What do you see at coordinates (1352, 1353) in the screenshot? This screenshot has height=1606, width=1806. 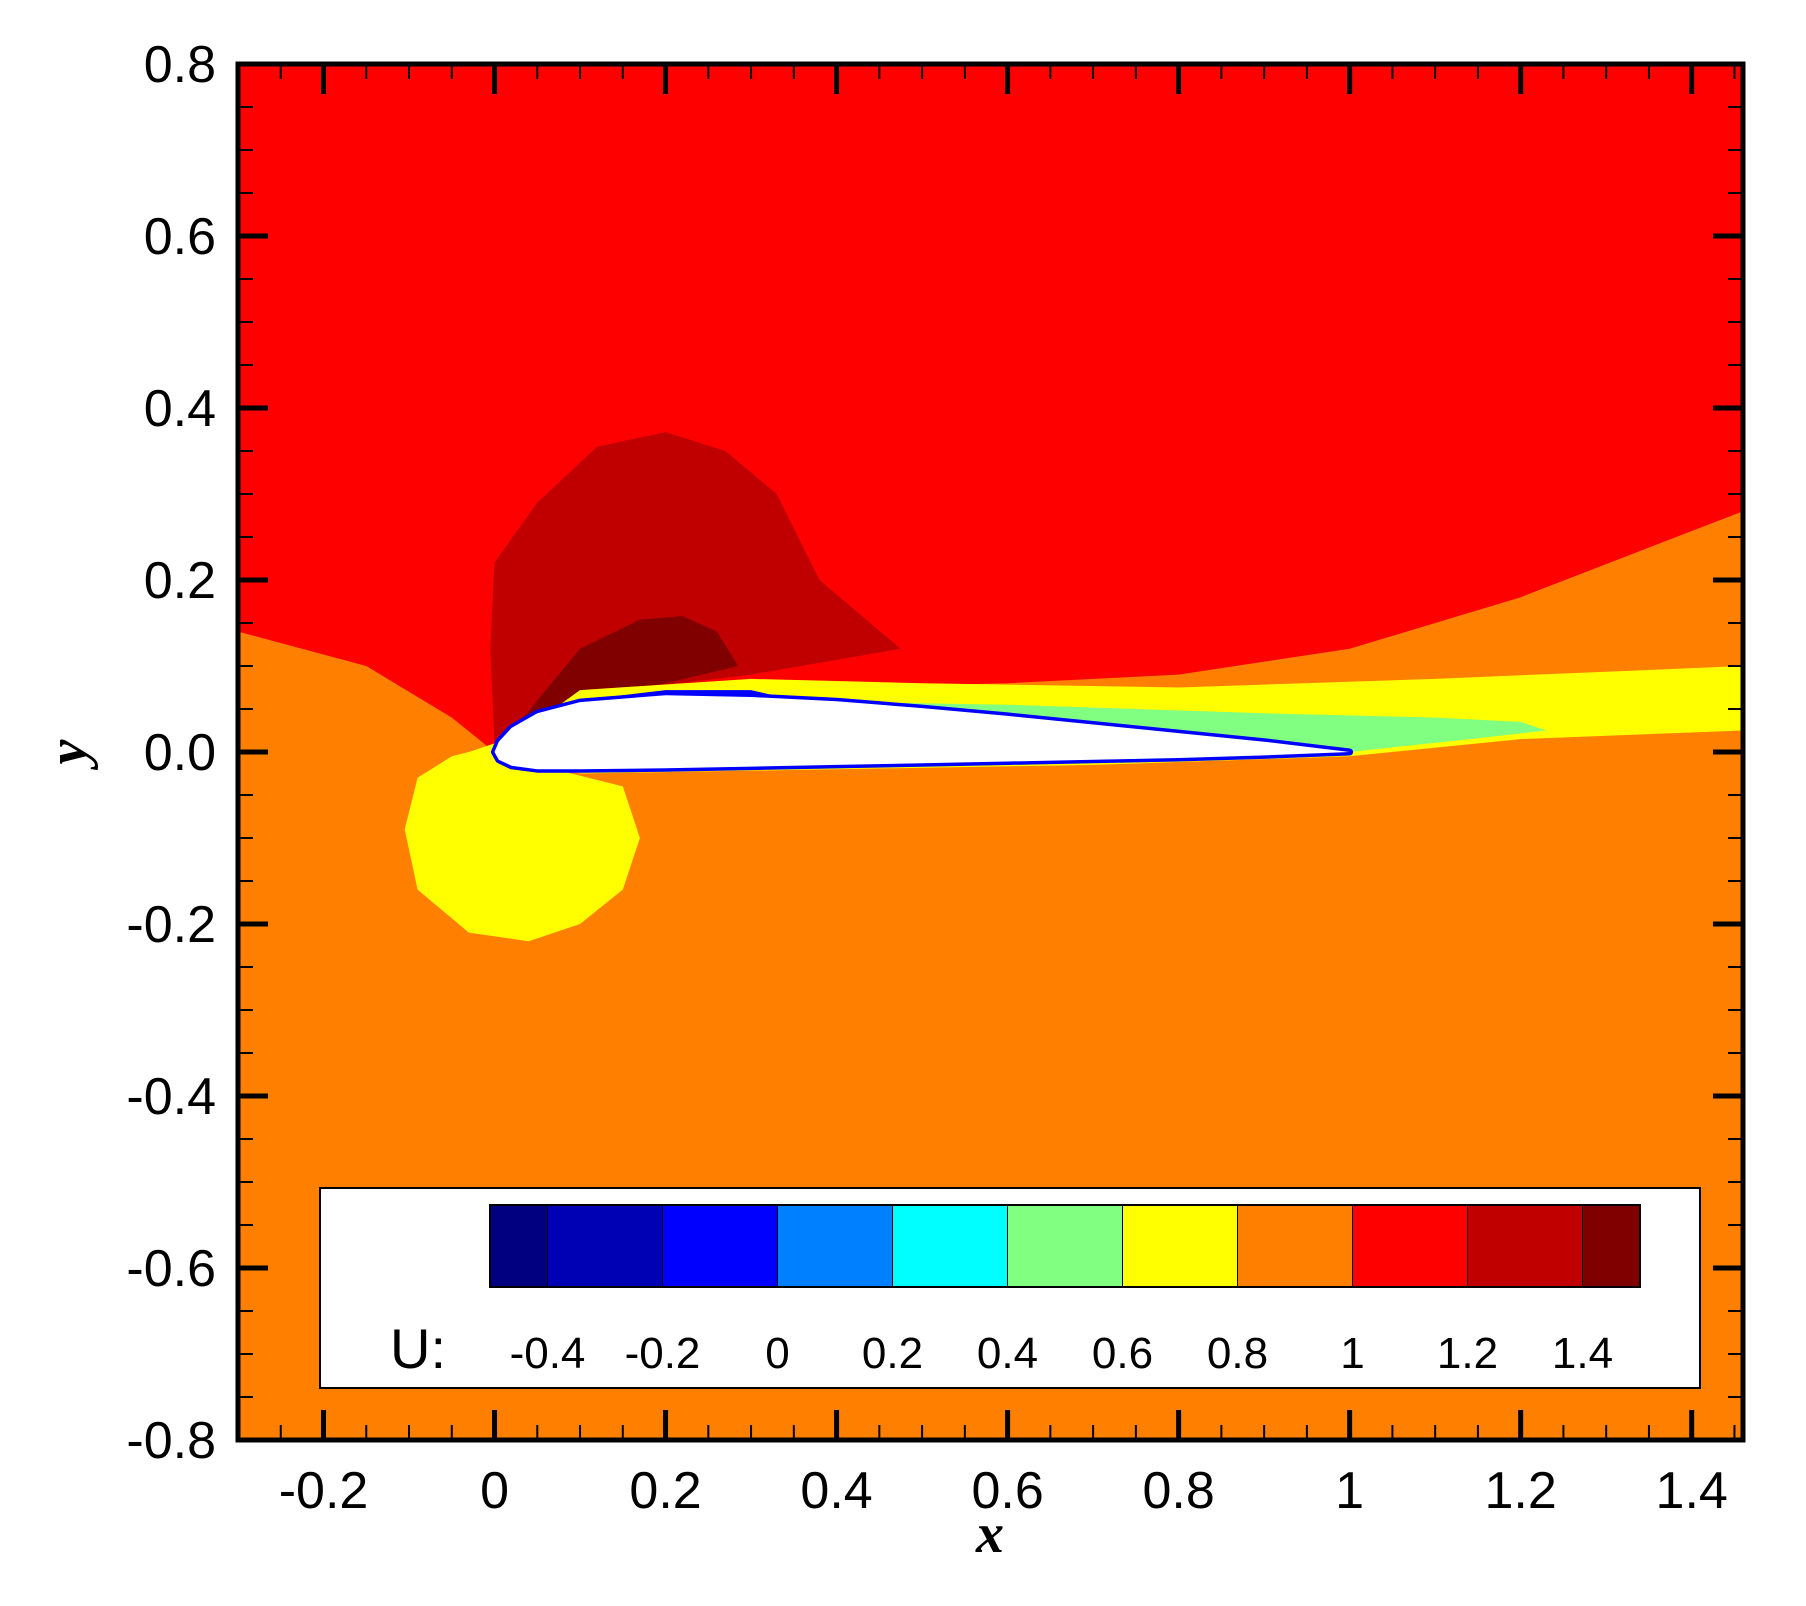 I see `colorbar-tick-label: 1` at bounding box center [1352, 1353].